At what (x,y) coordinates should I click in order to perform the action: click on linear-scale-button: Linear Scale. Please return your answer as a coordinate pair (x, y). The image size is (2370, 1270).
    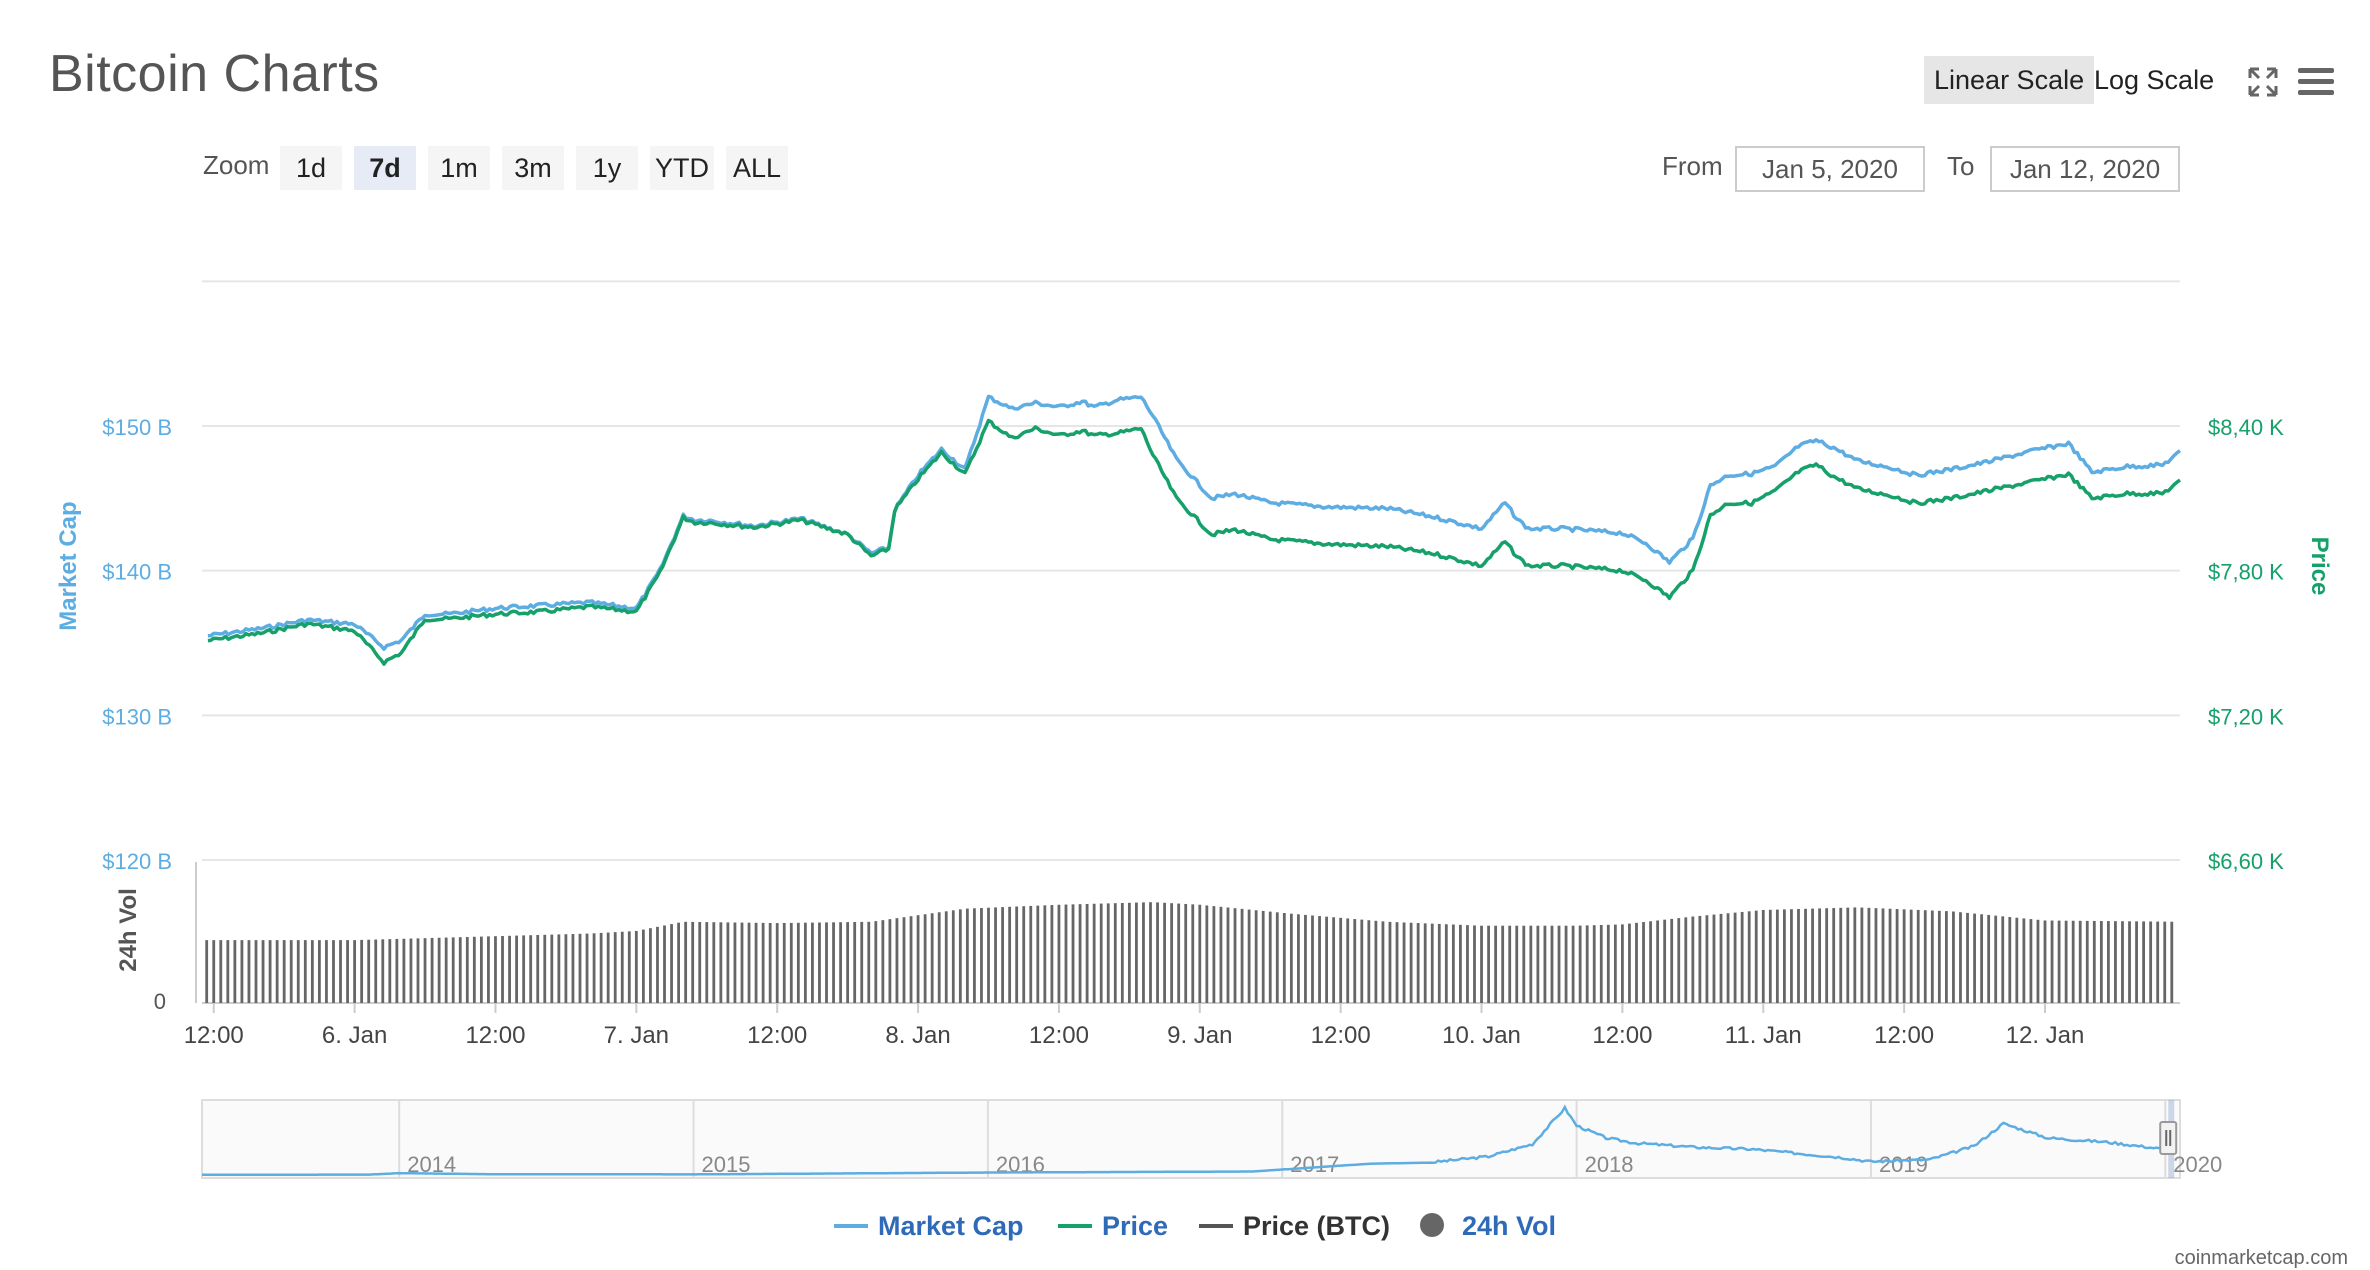
    Looking at the image, I should click on (2009, 80).